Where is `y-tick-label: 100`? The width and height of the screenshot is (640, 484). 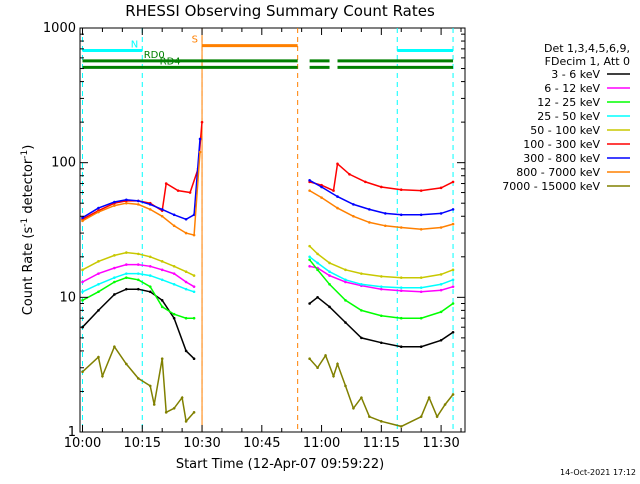 y-tick-label: 100 is located at coordinates (63, 163).